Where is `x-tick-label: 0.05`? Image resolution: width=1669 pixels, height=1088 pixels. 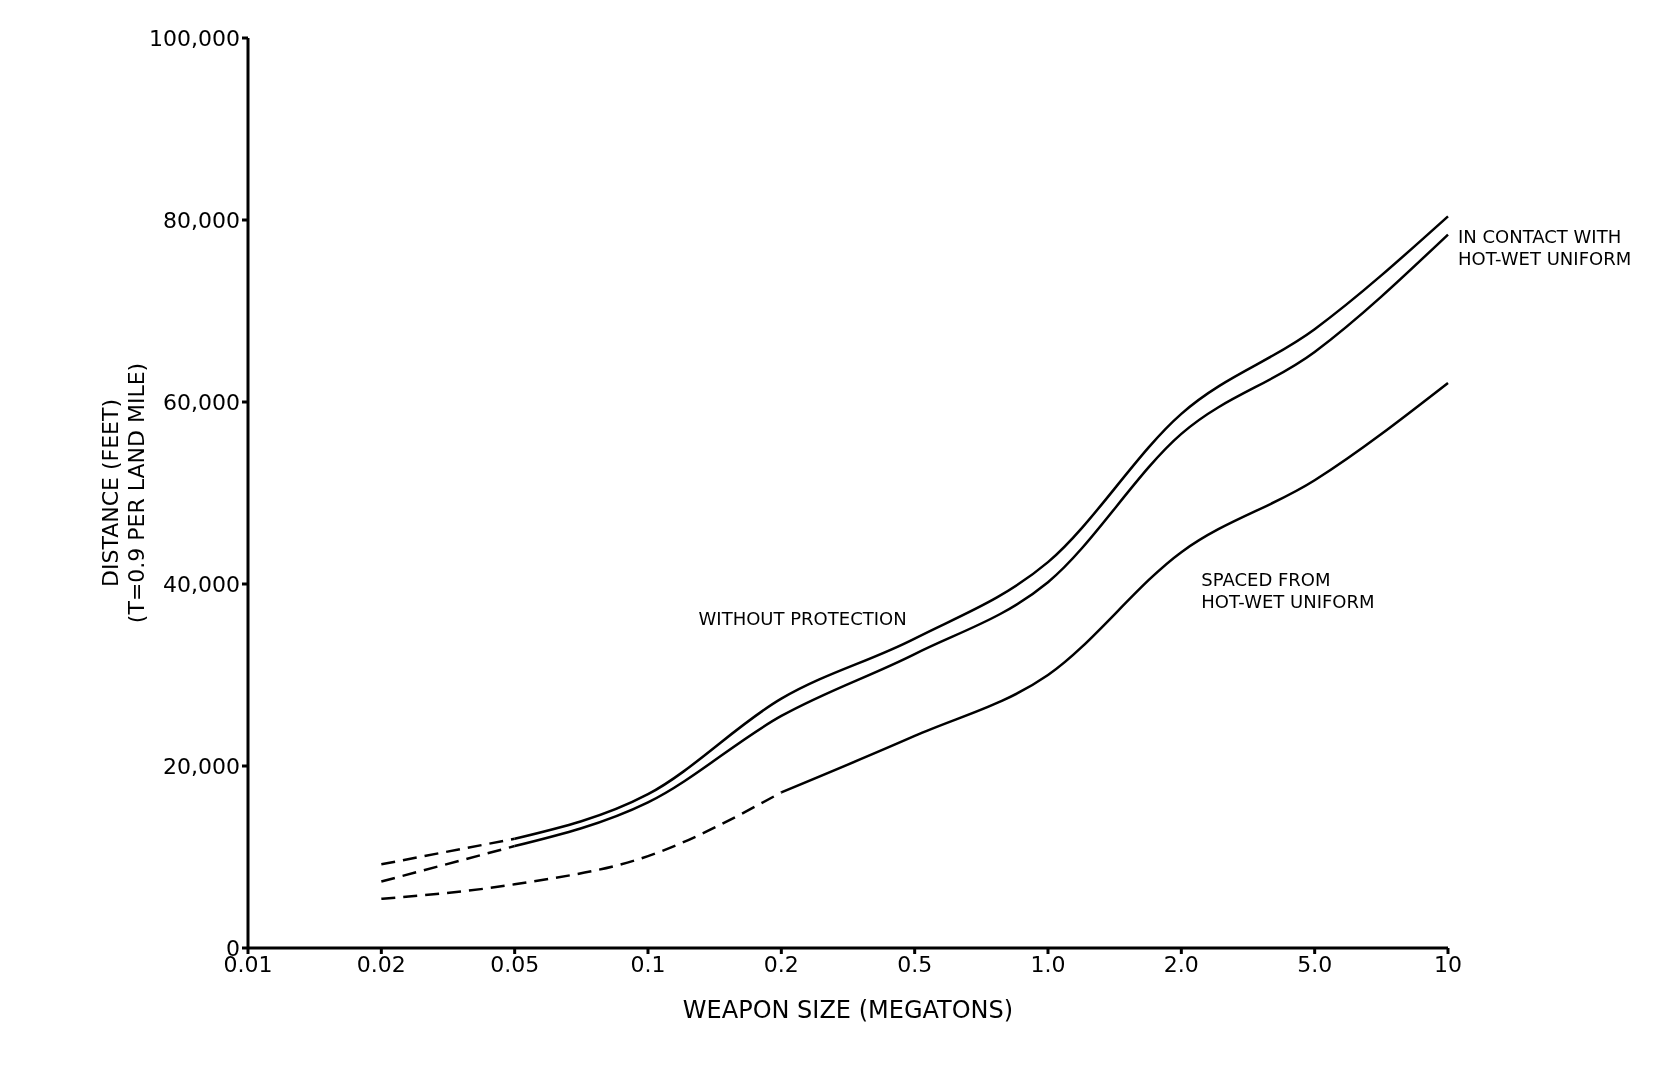
x-tick-label: 0.05 is located at coordinates (515, 964).